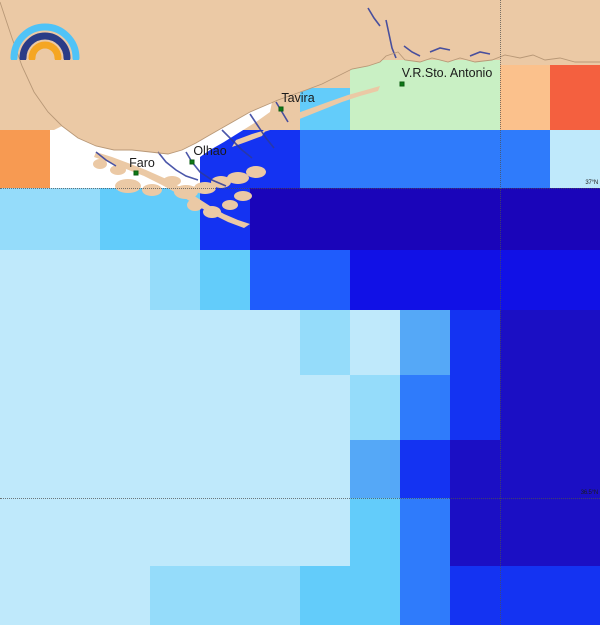 The image size is (600, 625). What do you see at coordinates (447, 73) in the screenshot?
I see `city-label: V.R.Sto. Antonio` at bounding box center [447, 73].